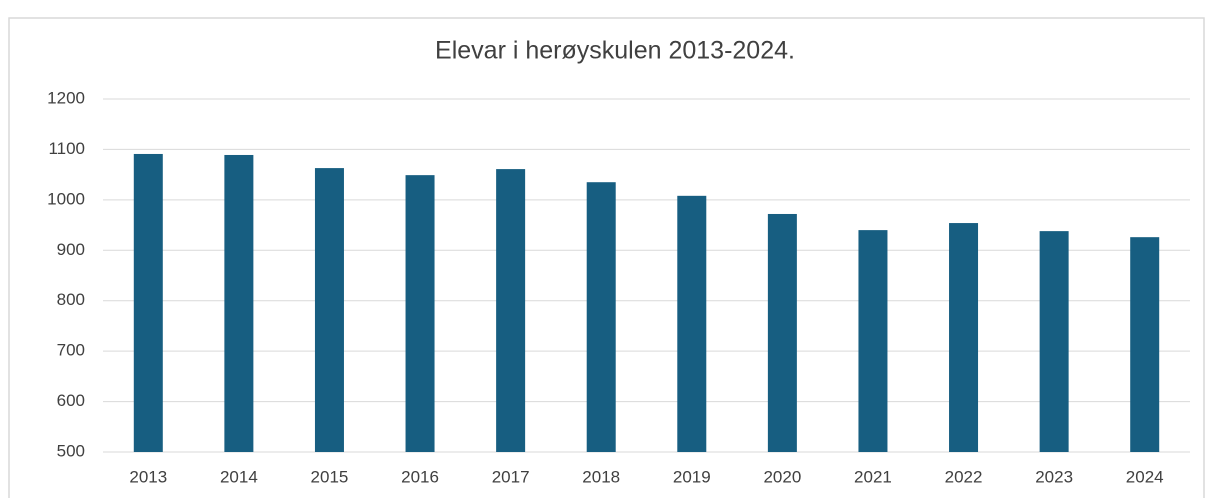  I want to click on x-tick-label: 2019, so click(692, 476).